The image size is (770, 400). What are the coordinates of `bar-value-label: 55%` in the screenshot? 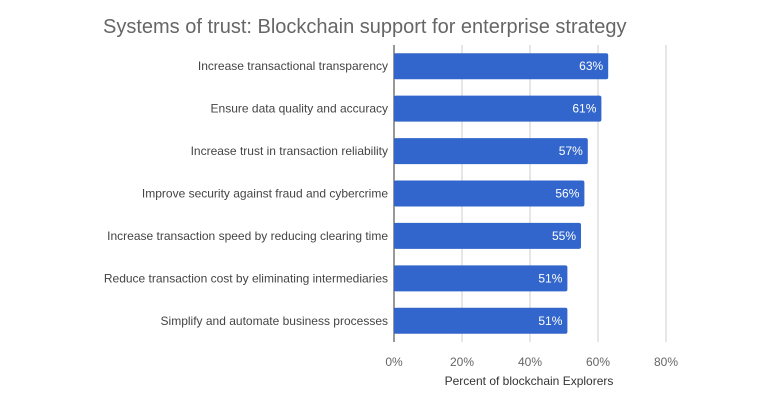 It's located at (564, 236).